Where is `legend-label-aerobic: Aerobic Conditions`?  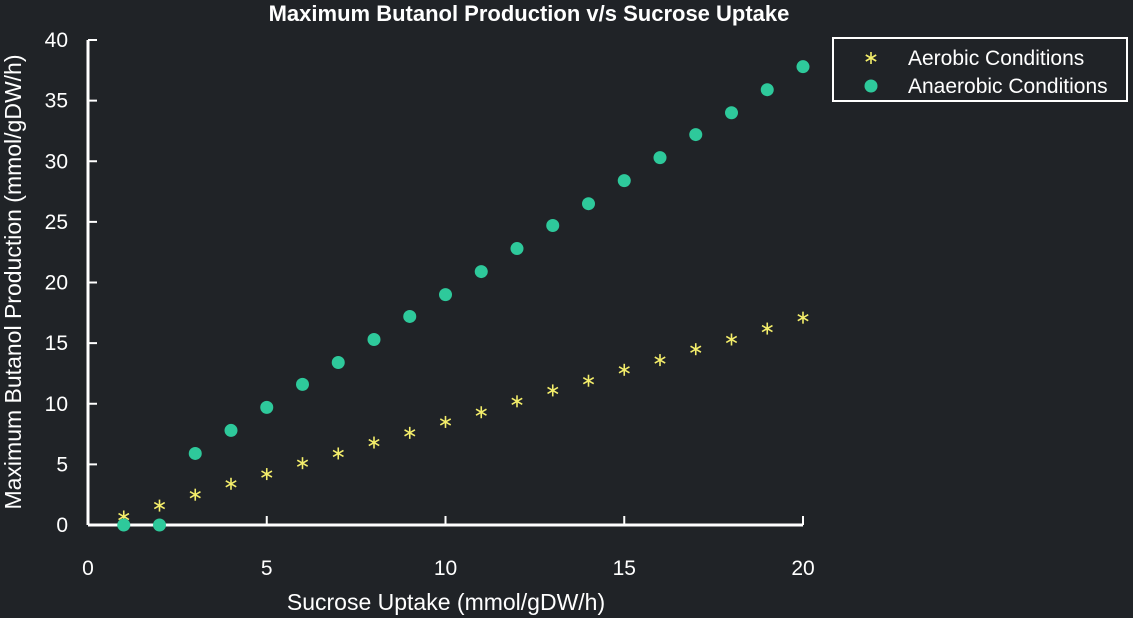
legend-label-aerobic: Aerobic Conditions is located at coordinates (996, 58).